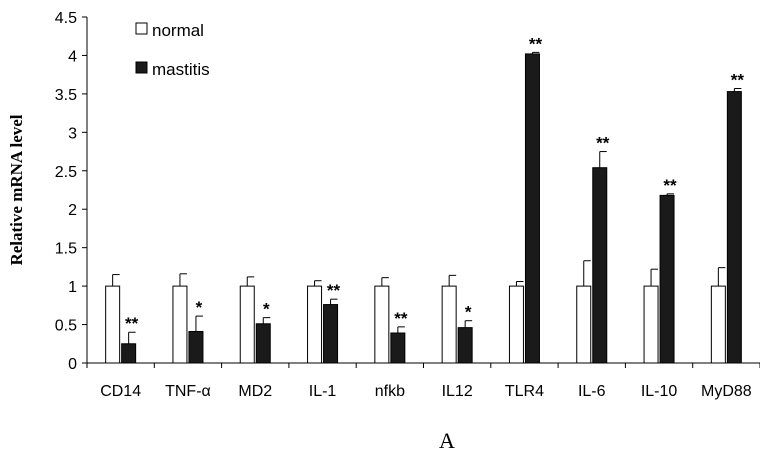  I want to click on panel-label: A, so click(447, 440).